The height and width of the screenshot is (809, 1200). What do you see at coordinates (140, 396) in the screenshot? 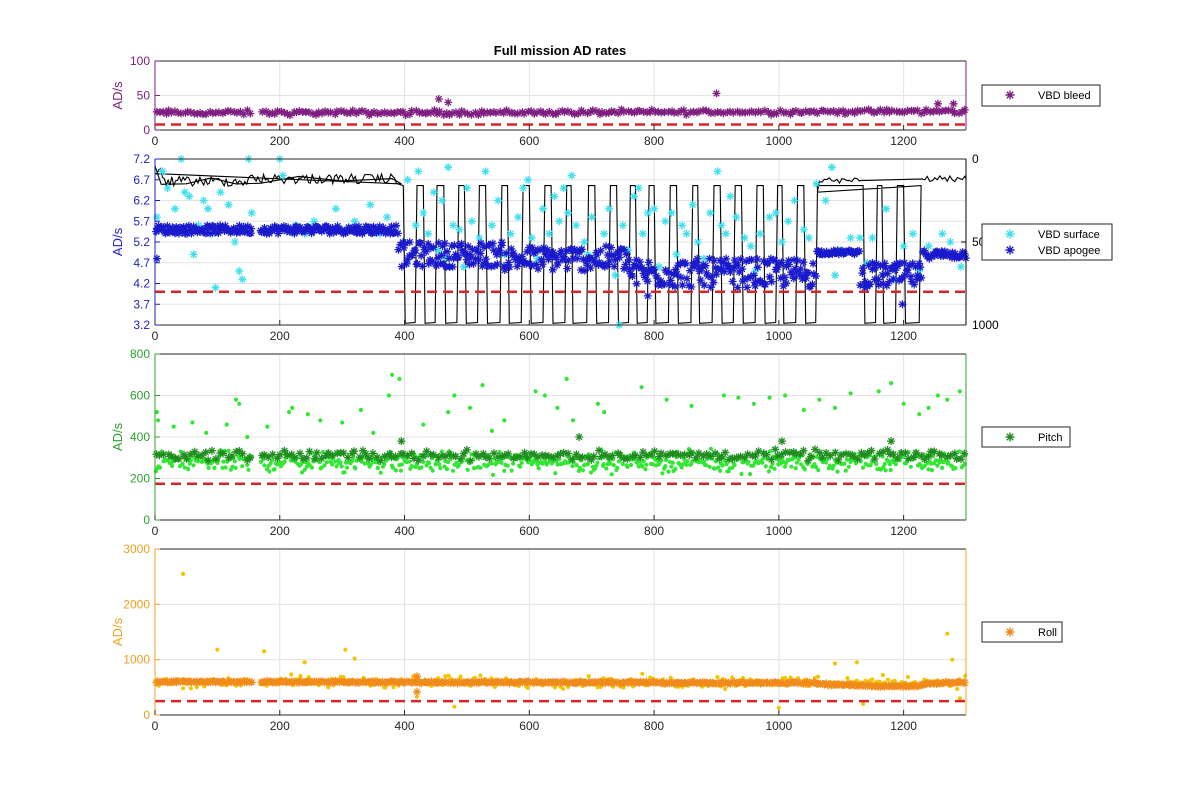
I see `y-tick-label: 600` at bounding box center [140, 396].